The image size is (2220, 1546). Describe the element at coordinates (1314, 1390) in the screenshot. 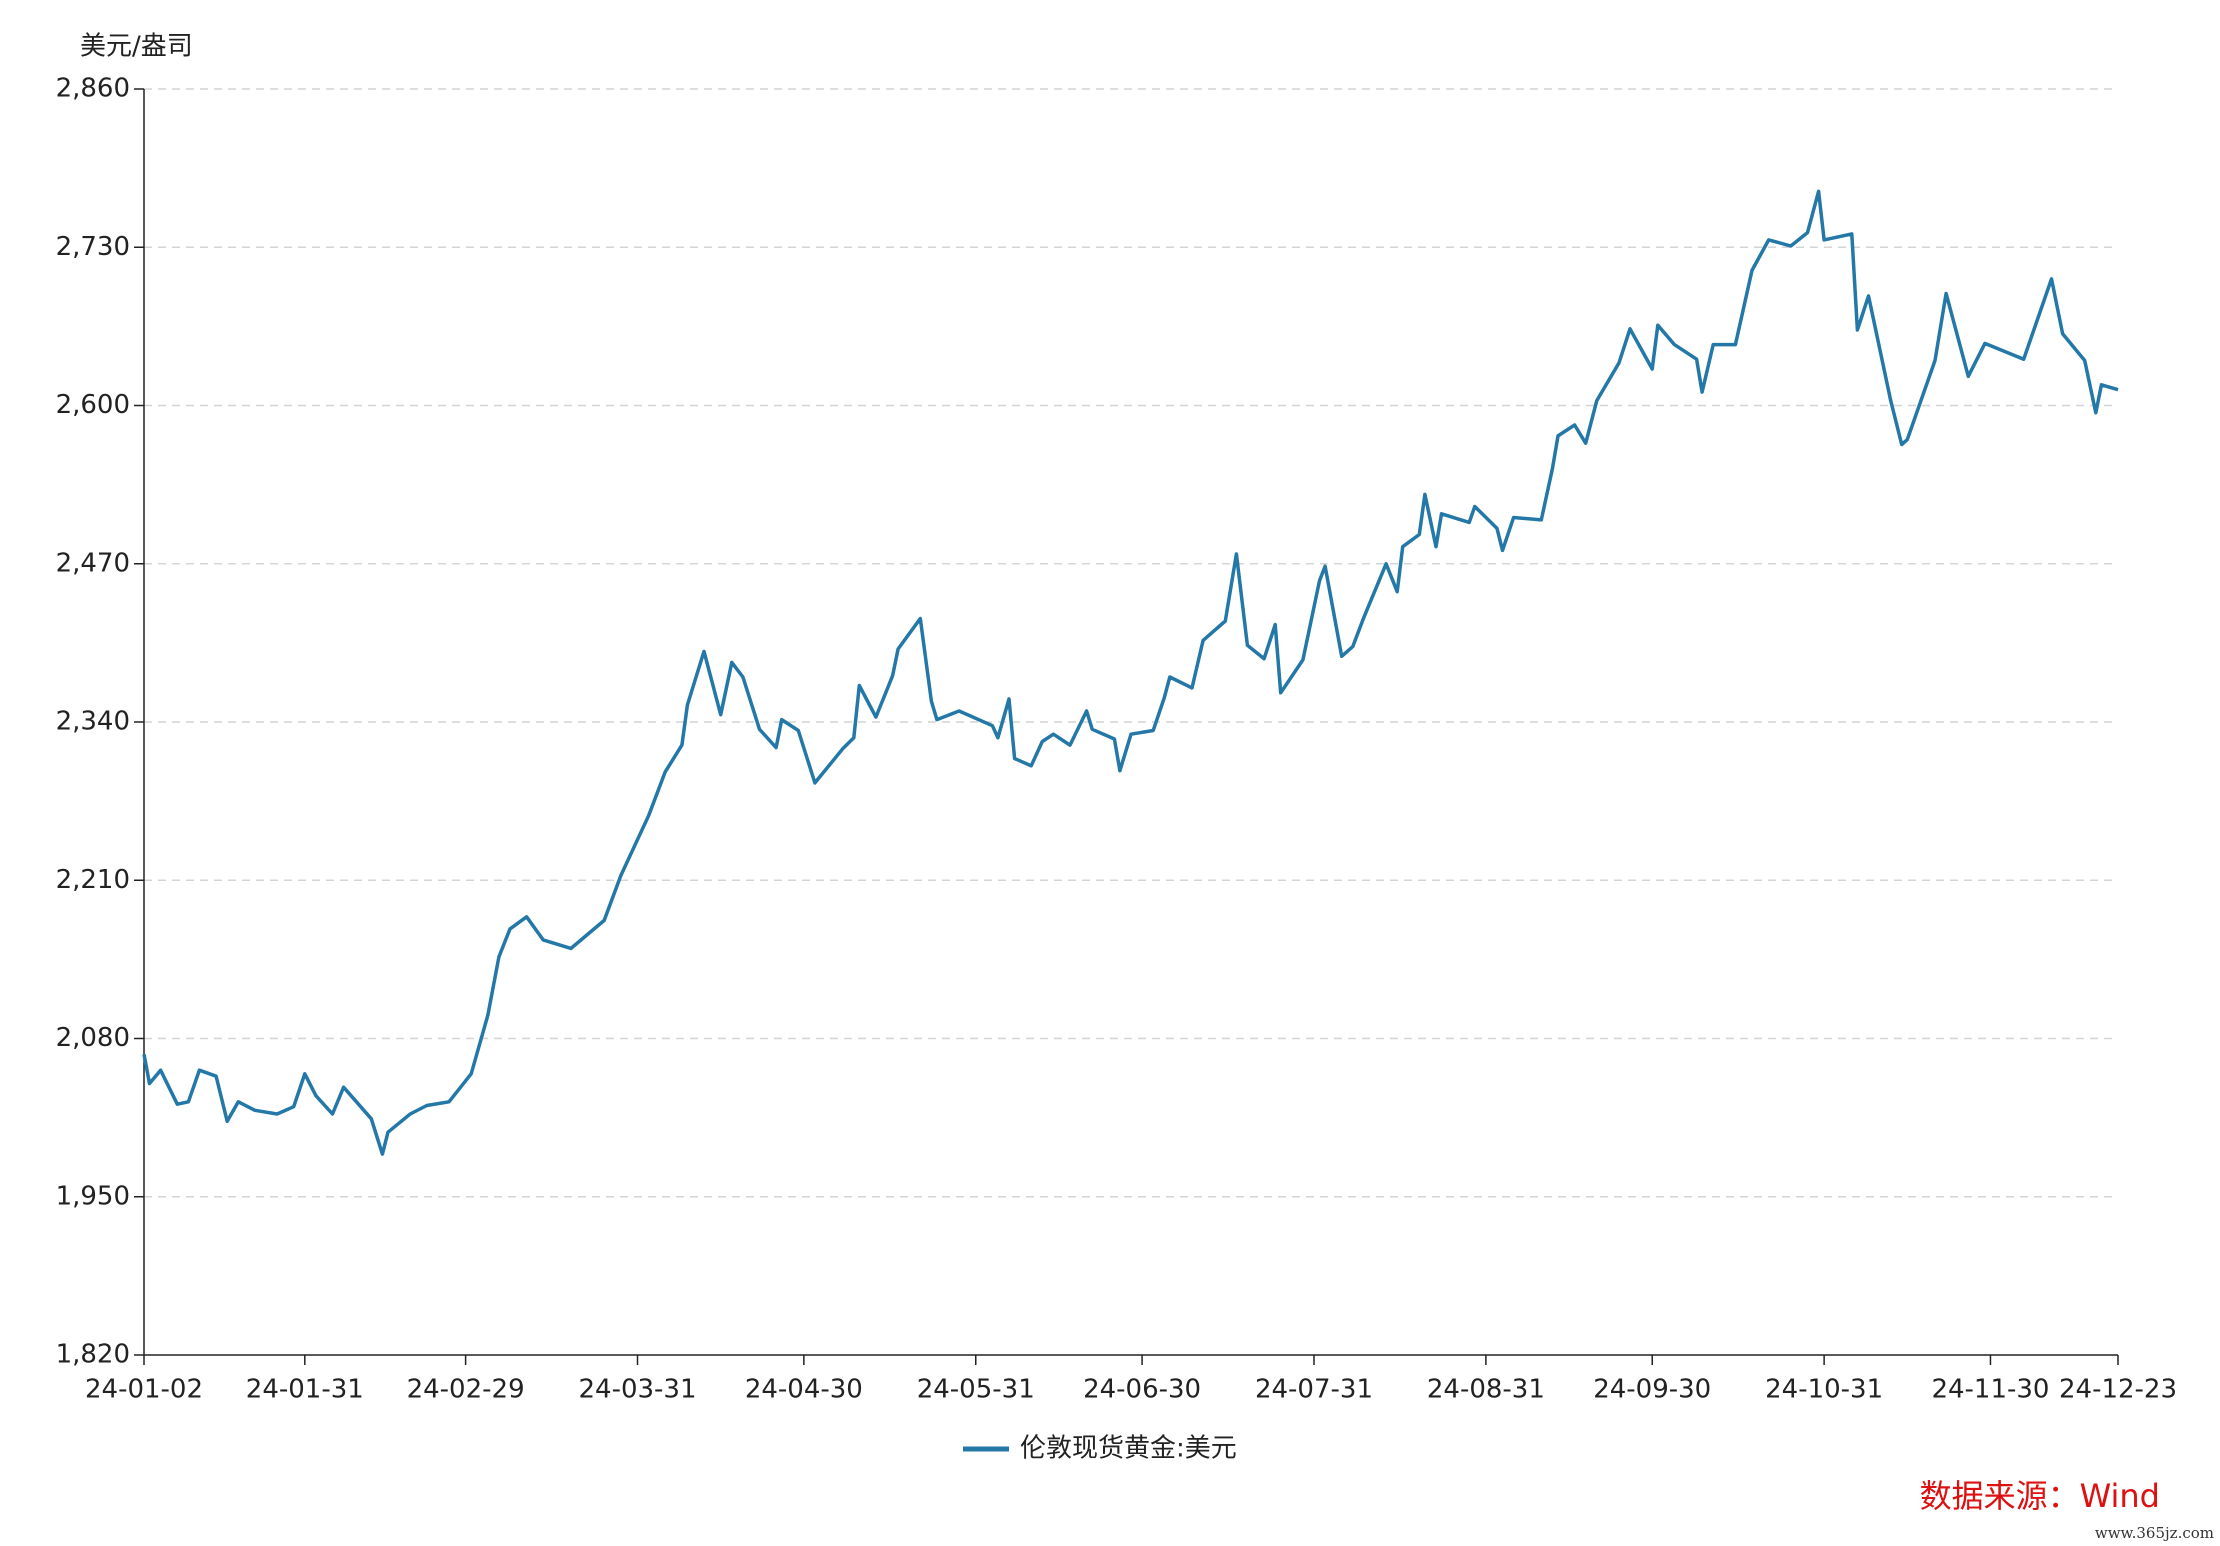

I see `x-tick-label: 24-07-31` at that location.